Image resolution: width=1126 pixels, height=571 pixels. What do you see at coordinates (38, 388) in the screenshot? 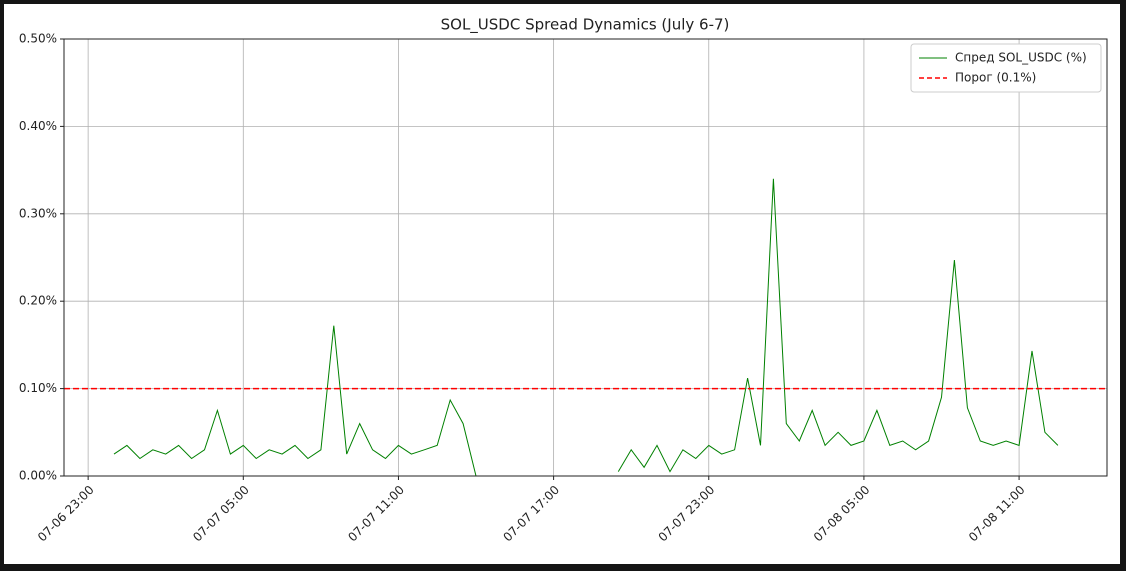
I see `y-tick-label: 0.10%` at bounding box center [38, 388].